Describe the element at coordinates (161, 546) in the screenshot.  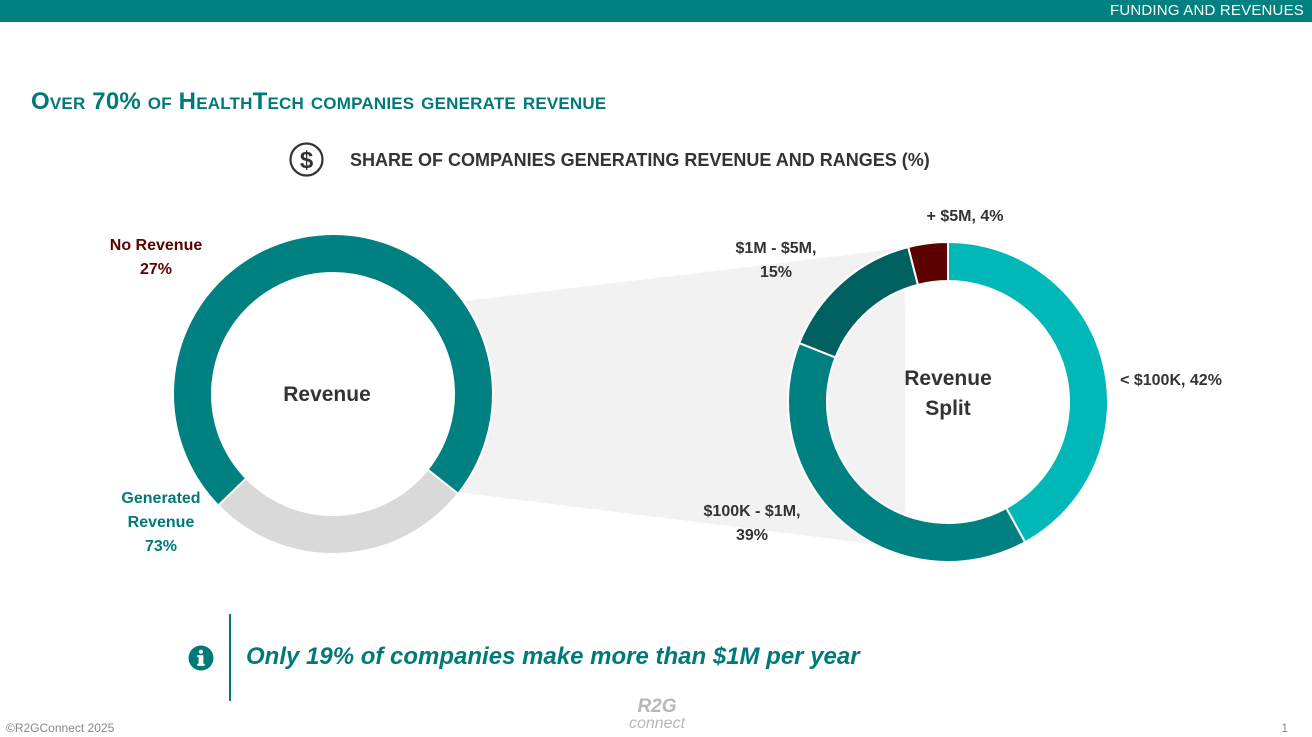
I see `label-generated-value: 73%` at that location.